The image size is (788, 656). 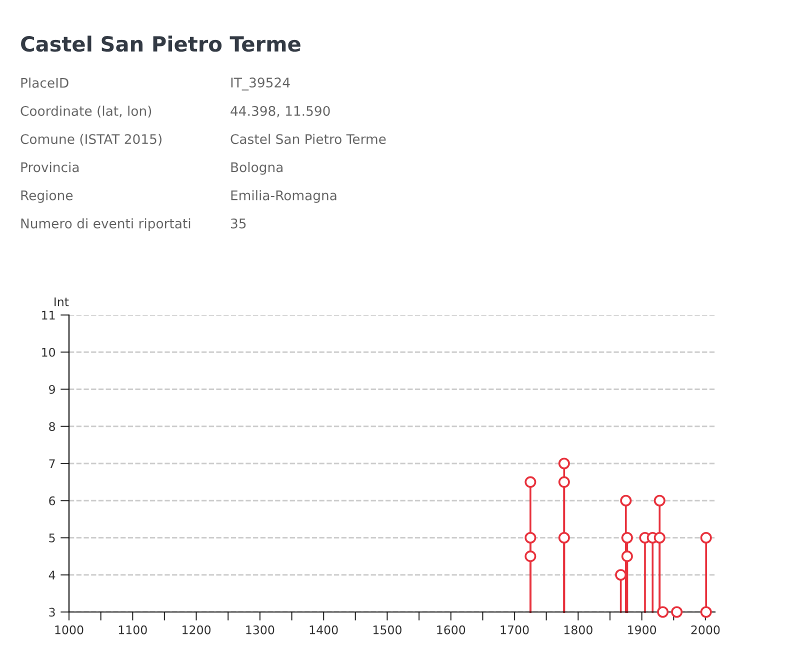 I want to click on x-tick-label: 1800, so click(x=578, y=629).